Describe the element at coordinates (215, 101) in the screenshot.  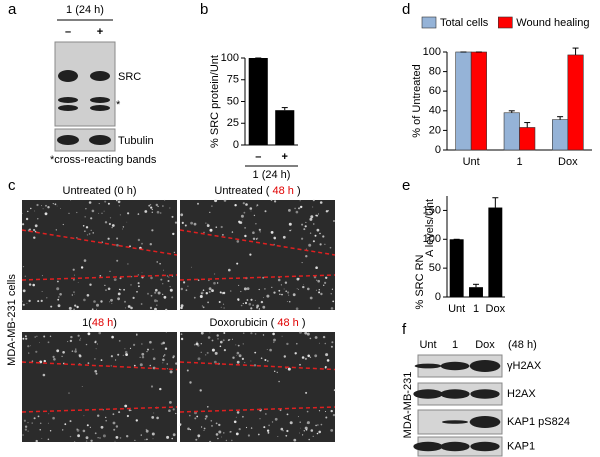
I see `y-axis-label: % SRC protein/Unt` at that location.